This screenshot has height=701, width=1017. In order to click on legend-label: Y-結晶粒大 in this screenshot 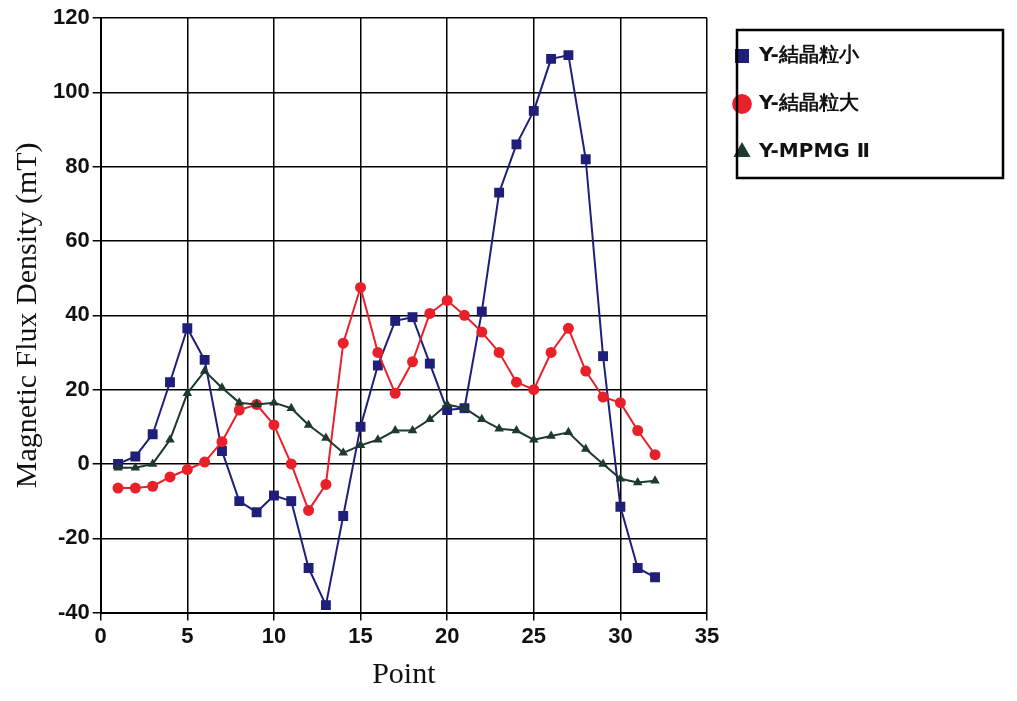, I will do `click(809, 102)`.